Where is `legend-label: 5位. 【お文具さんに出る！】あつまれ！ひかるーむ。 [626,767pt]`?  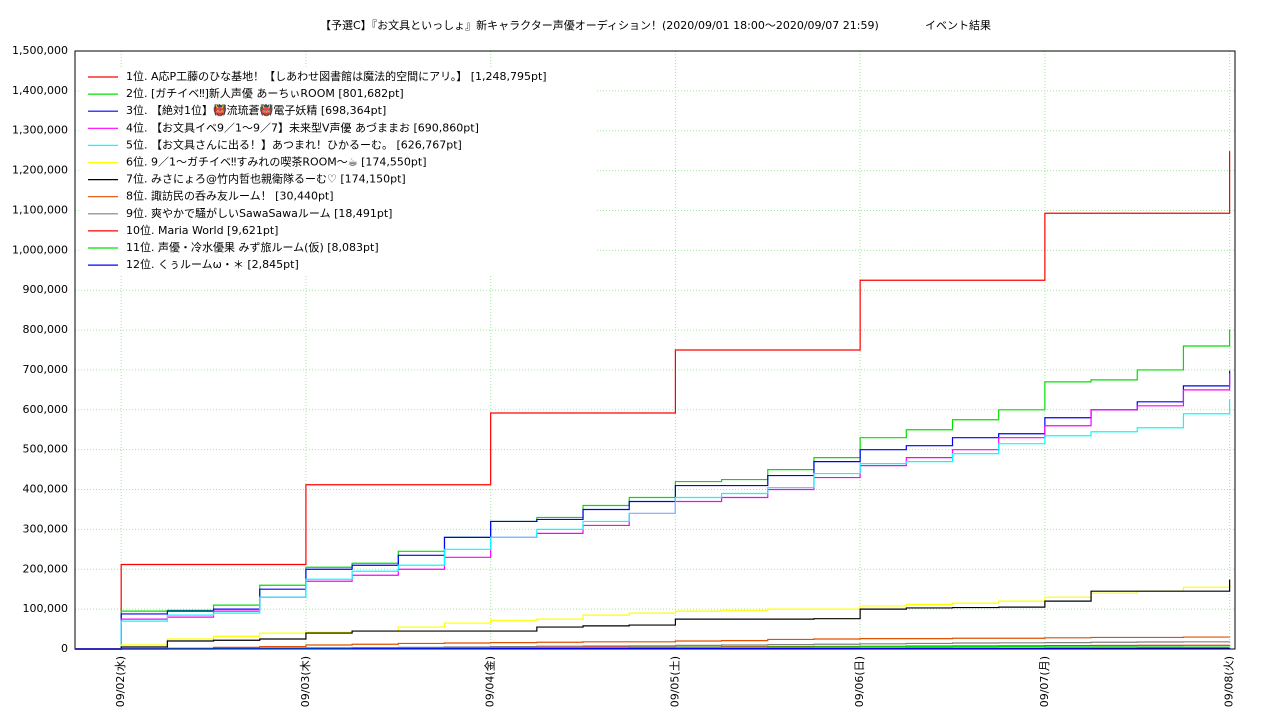
legend-label: 5位. 【お文具さんに出る！】あつまれ！ひかるーむ。 [626,767pt] is located at coordinates (294, 144).